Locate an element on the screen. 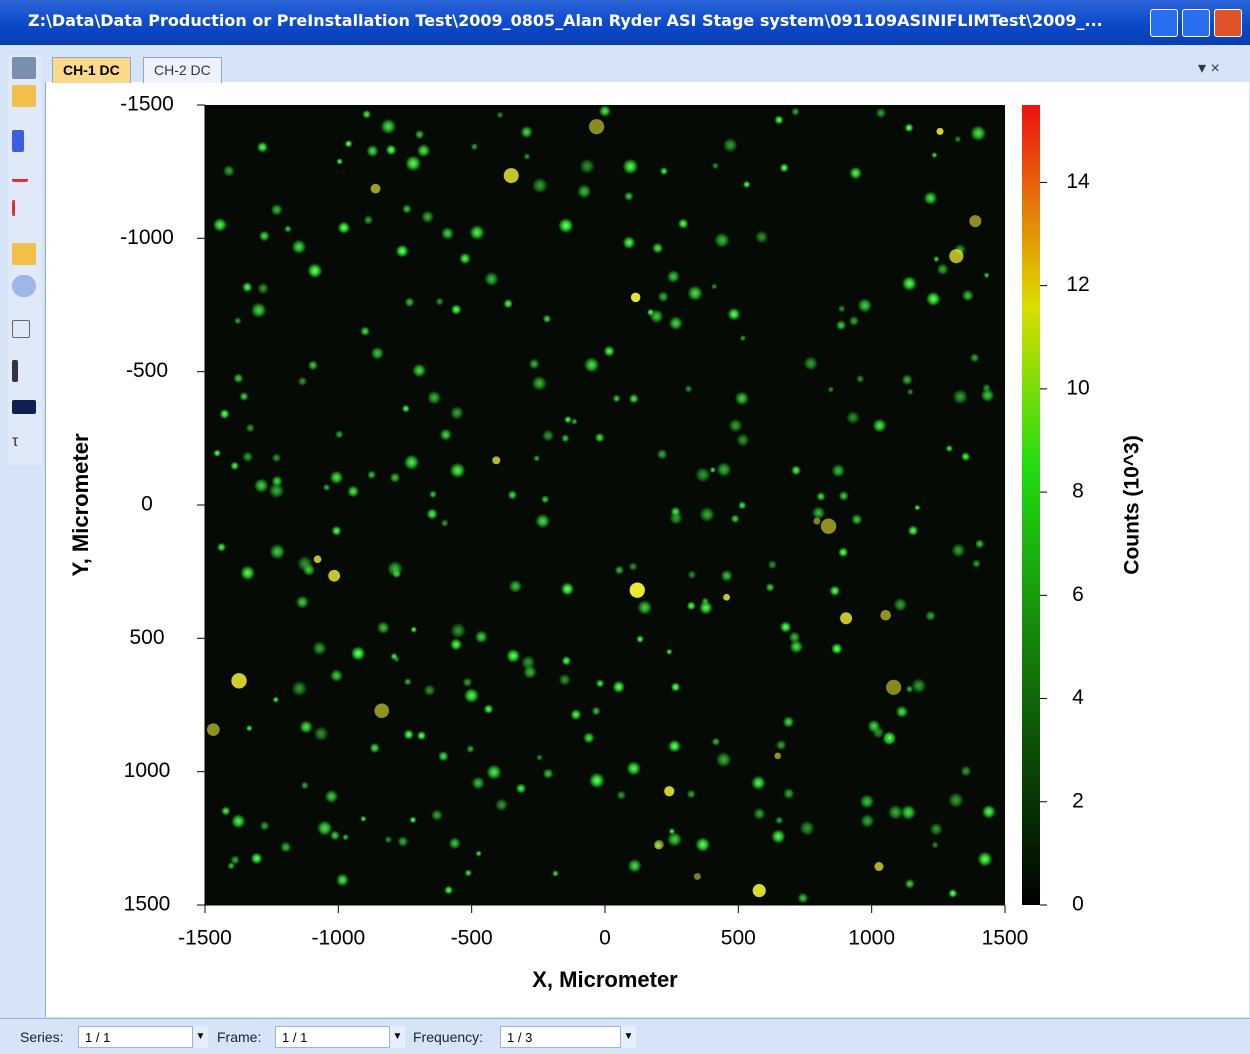  colorbar-tick-label: 0 is located at coordinates (1078, 904).